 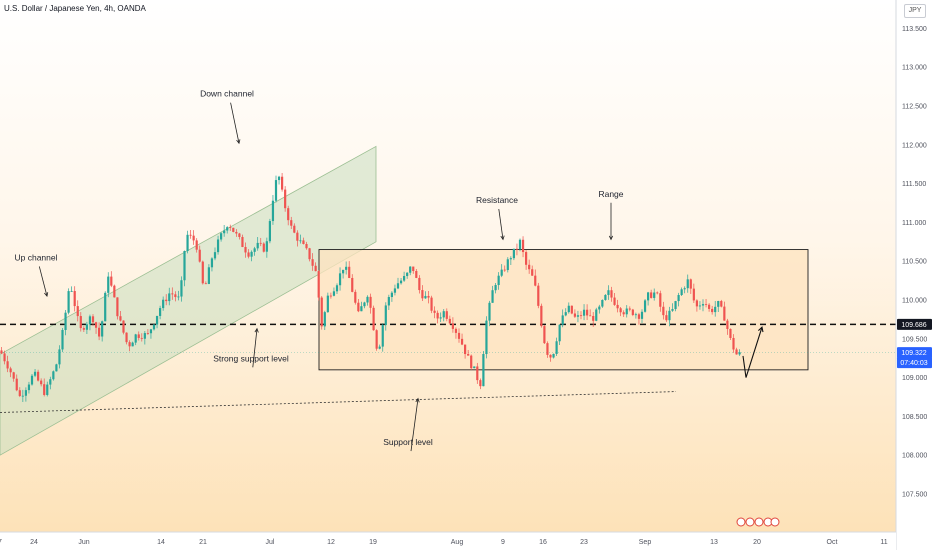 I want to click on y-tick-label: 113.000, so click(x=914, y=68).